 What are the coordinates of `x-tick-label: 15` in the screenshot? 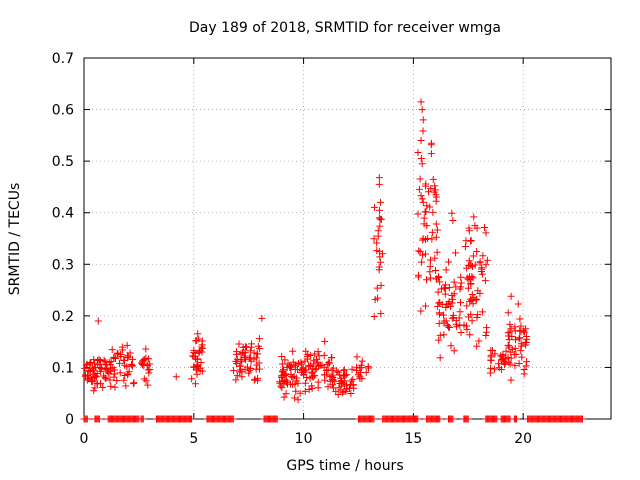 It's located at (413, 439).